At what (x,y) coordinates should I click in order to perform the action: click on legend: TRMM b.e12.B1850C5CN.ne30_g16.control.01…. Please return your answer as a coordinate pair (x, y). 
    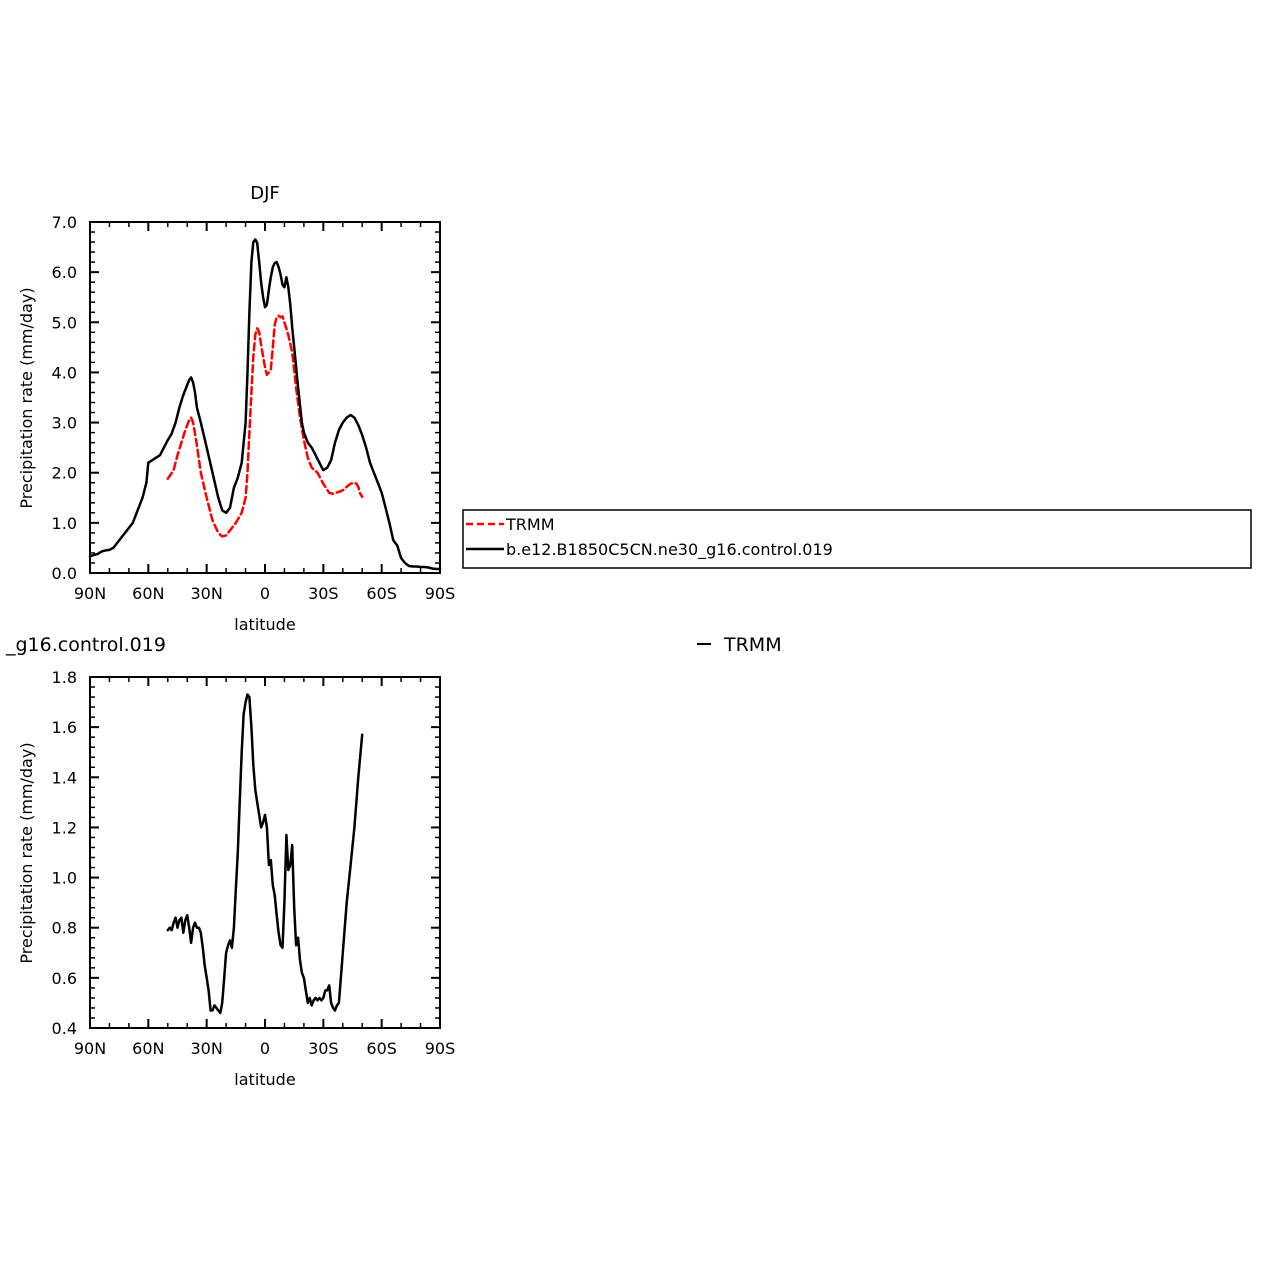
    Looking at the image, I should click on (857, 539).